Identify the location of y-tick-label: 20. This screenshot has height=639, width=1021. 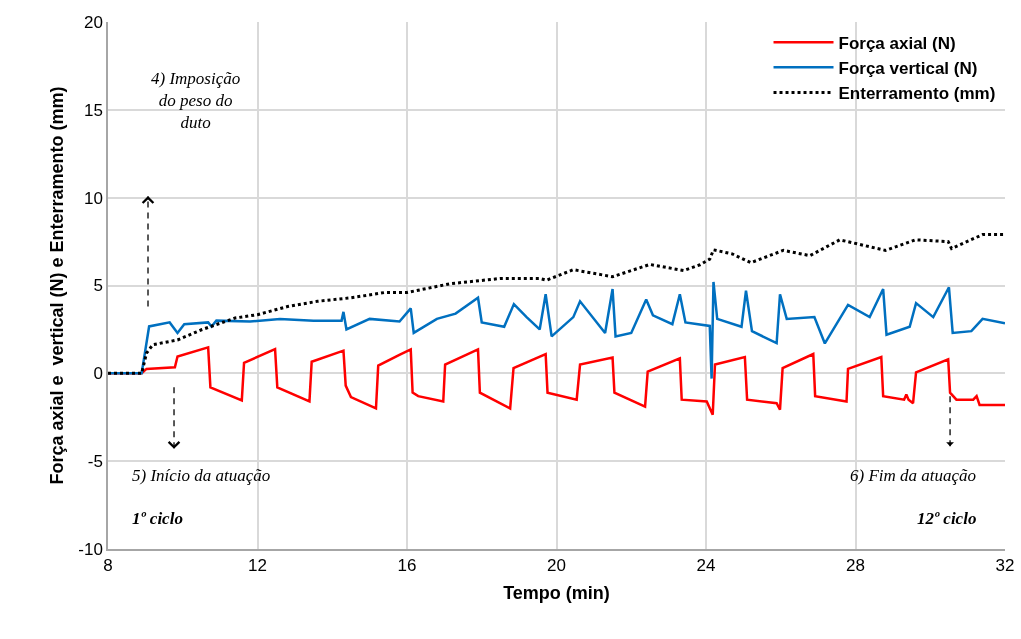
(93, 22).